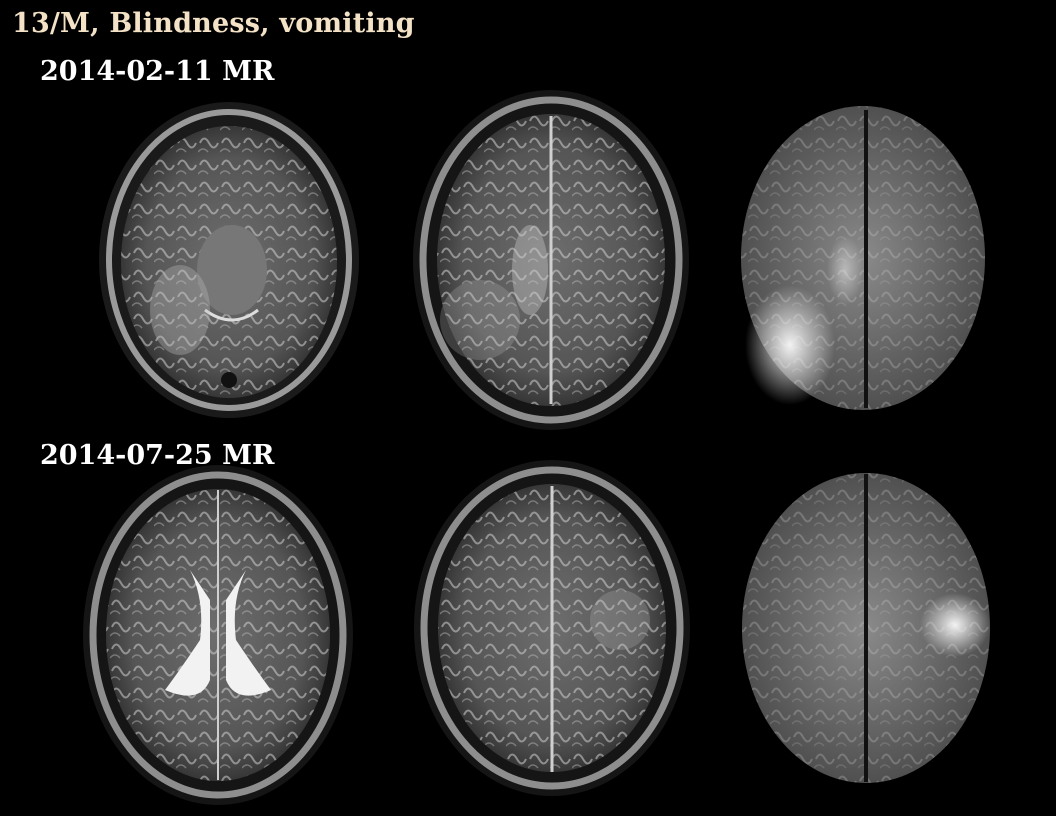 The width and height of the screenshot is (1056, 816). I want to click on case-caption: 13/M, Blindness, vomiting, so click(213, 23).